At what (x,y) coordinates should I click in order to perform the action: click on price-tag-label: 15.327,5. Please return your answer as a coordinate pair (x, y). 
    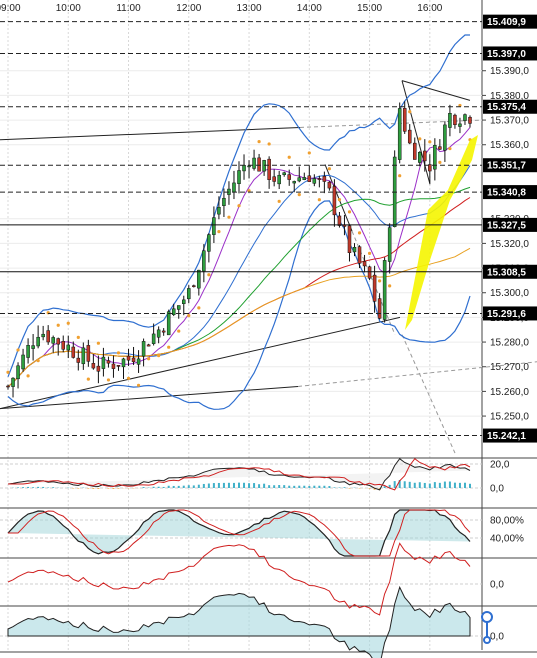
    Looking at the image, I should click on (506, 225).